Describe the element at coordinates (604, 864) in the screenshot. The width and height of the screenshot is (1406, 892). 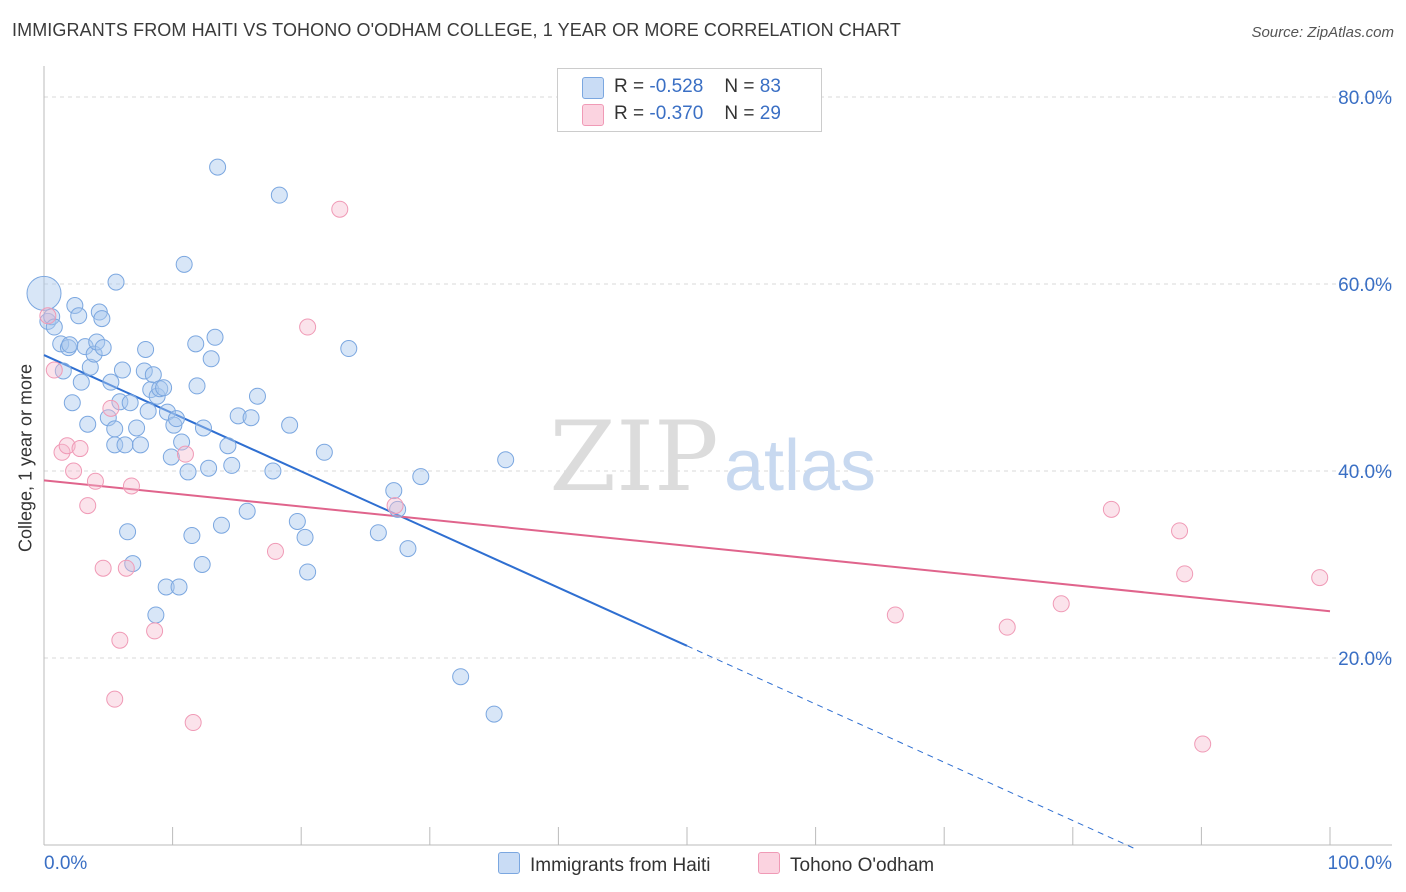
I see `bottom-legend-haiti: Immigrants from Haiti` at that location.